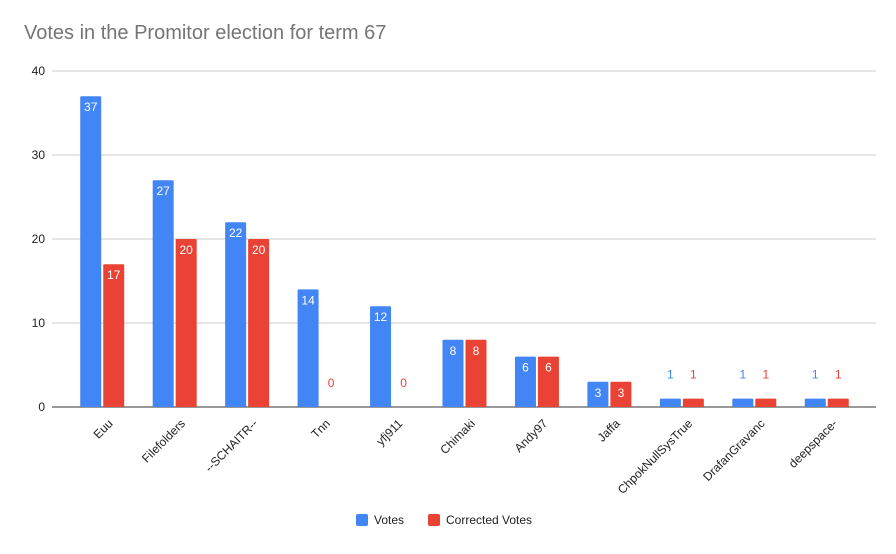  Describe the element at coordinates (103, 428) in the screenshot. I see `x-tick-label: Euu` at that location.